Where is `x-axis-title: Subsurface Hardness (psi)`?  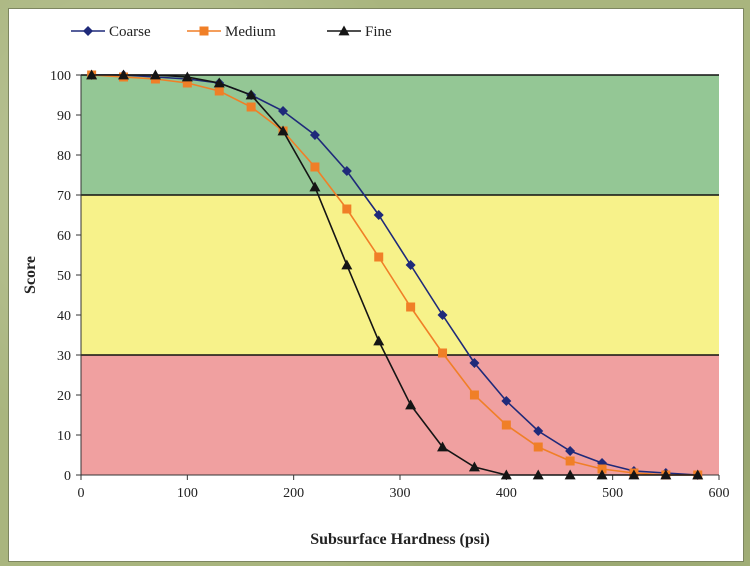 x-axis-title: Subsurface Hardness (psi) is located at coordinates (400, 539).